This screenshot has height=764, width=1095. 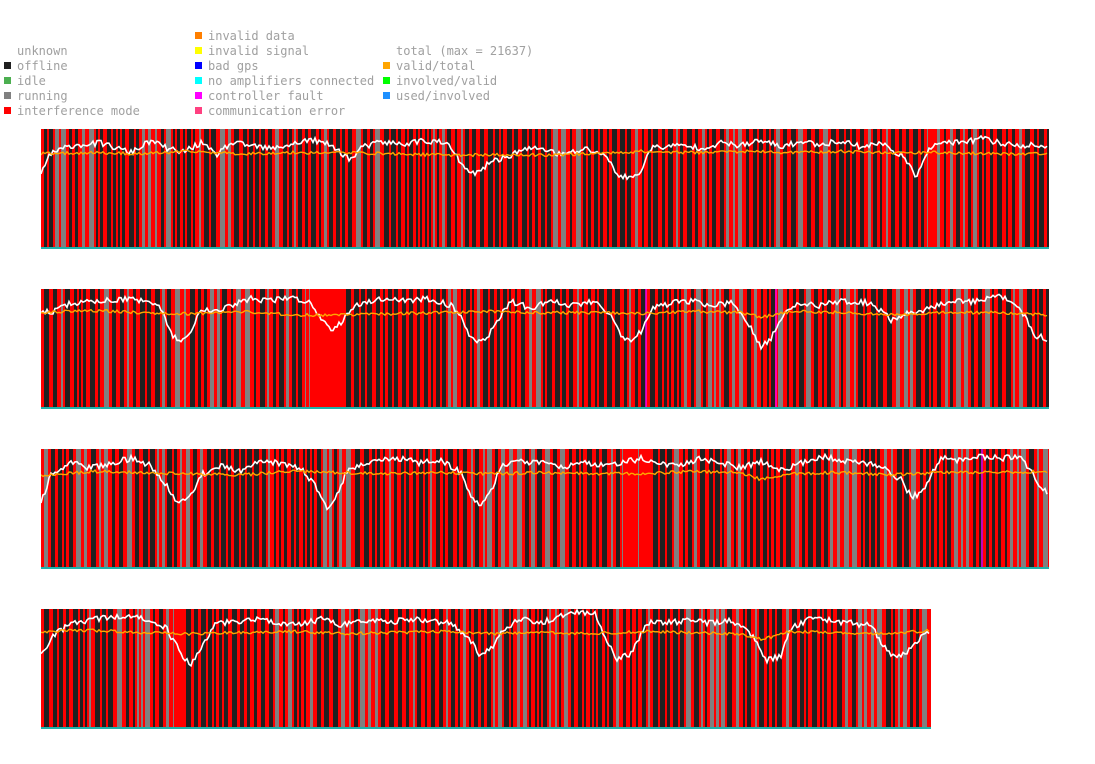 I want to click on valid-total-line, so click(x=544, y=153).